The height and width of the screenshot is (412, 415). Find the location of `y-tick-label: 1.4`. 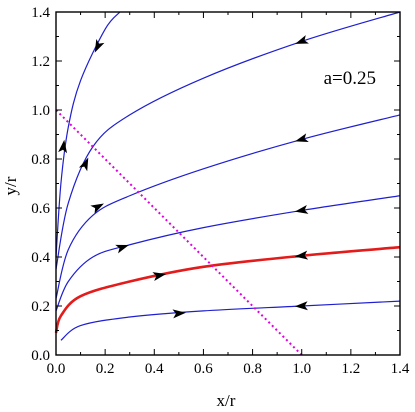

y-tick-label: 1.4 is located at coordinates (40, 13).